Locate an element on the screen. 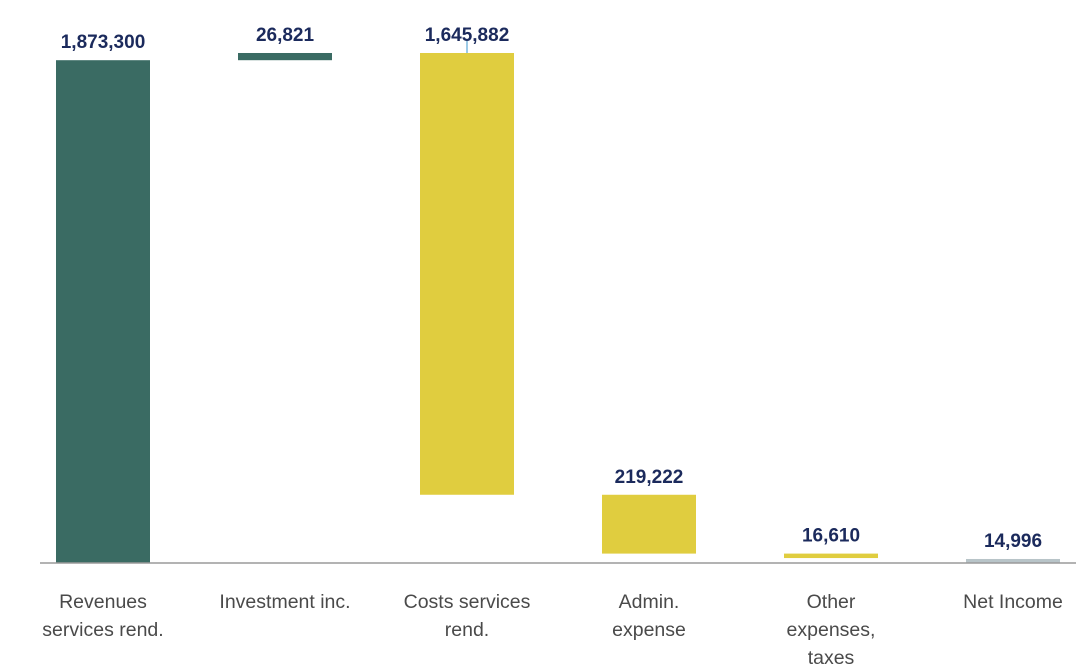 This screenshot has height=670, width=1076. category-label-6: Net Income is located at coordinates (1013, 602).